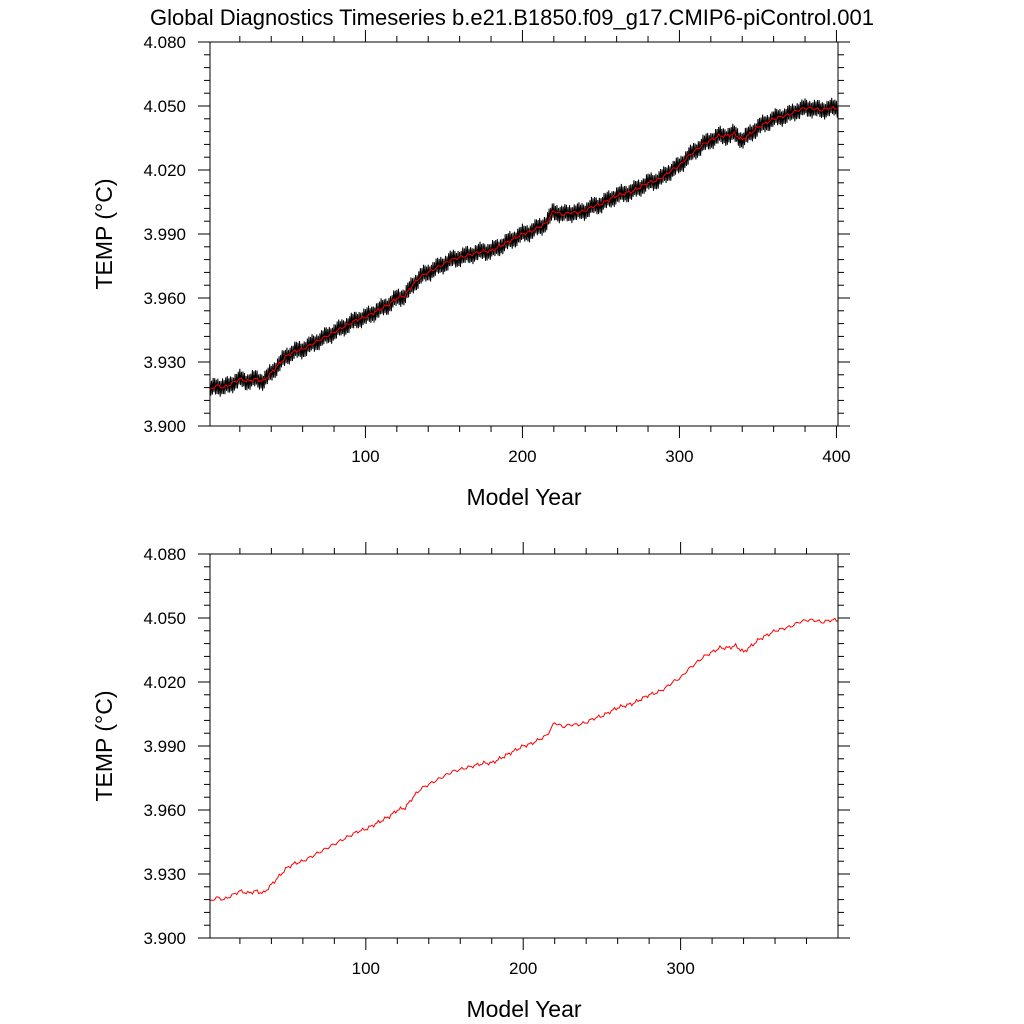 Image resolution: width=1024 pixels, height=1024 pixels. What do you see at coordinates (836, 456) in the screenshot?
I see `x-tick-label: 400` at bounding box center [836, 456].